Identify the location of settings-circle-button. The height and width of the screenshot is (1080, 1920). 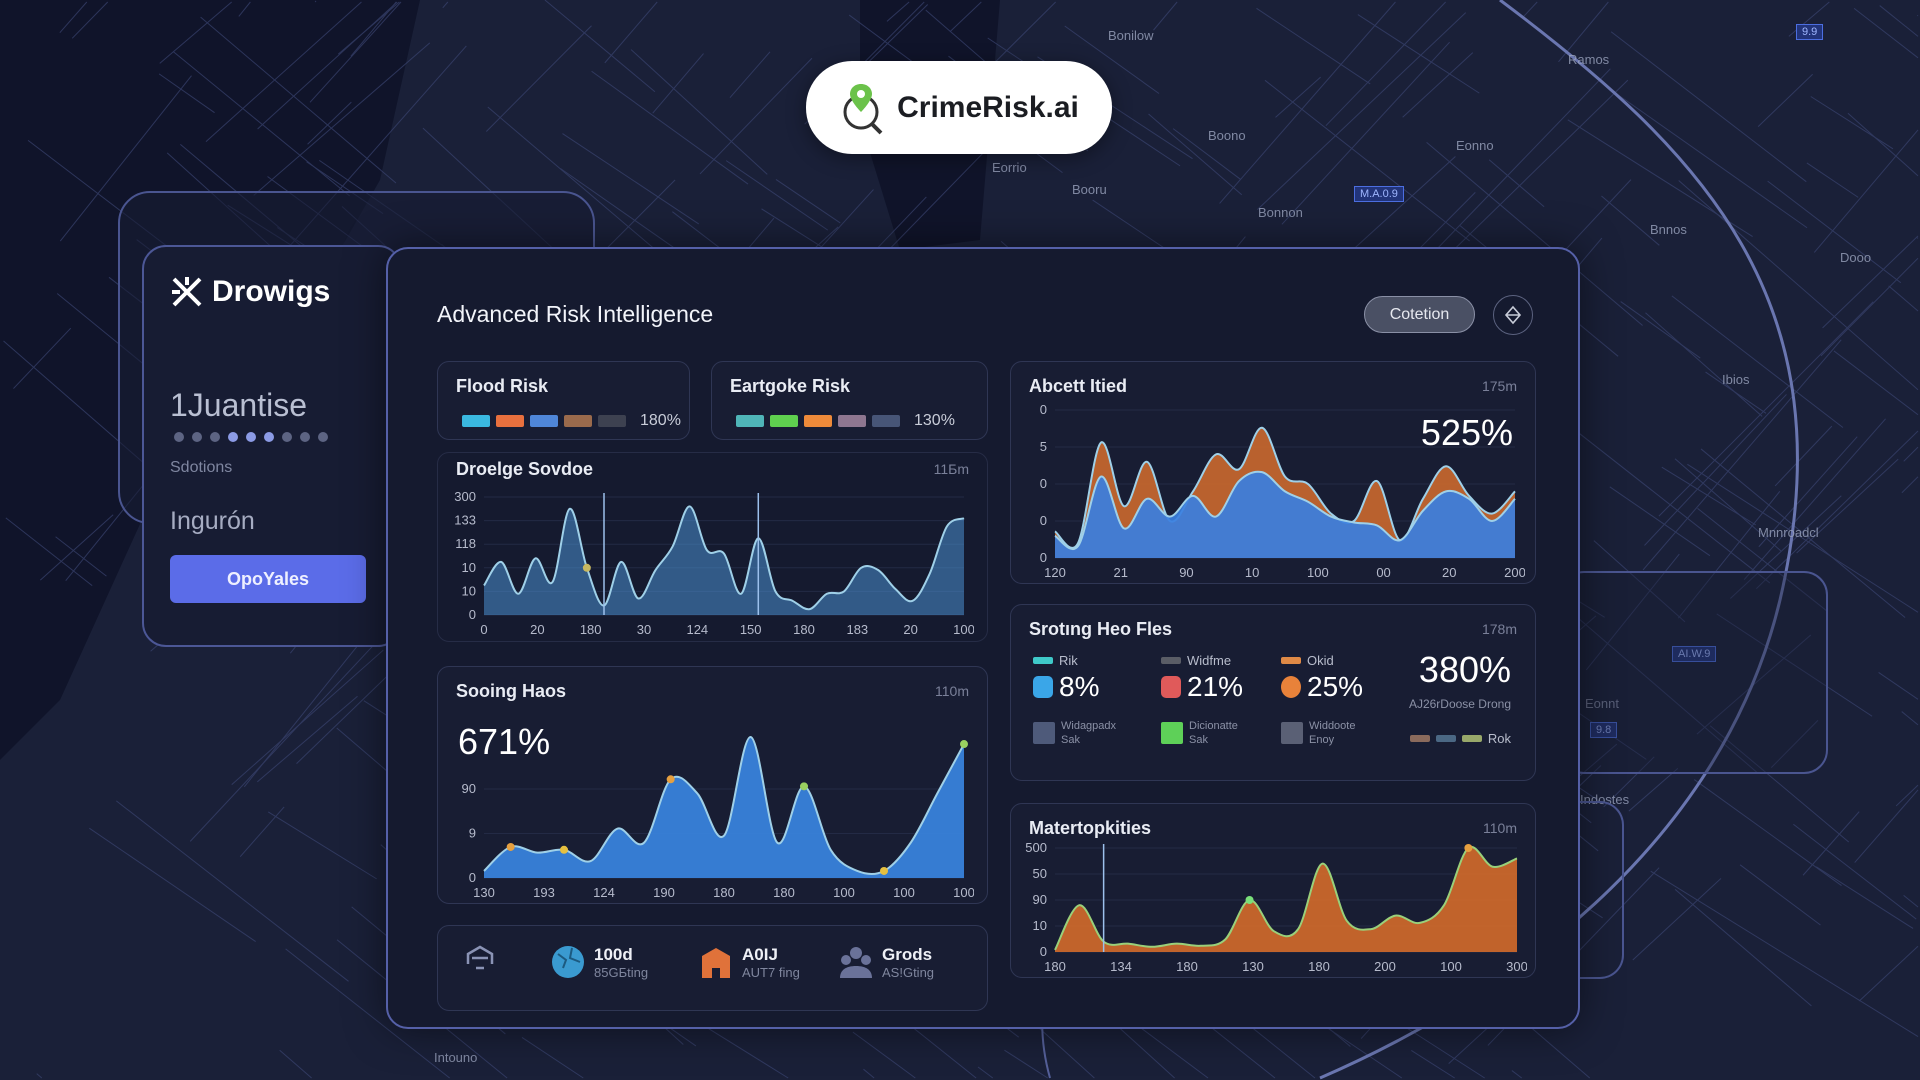
(1513, 315).